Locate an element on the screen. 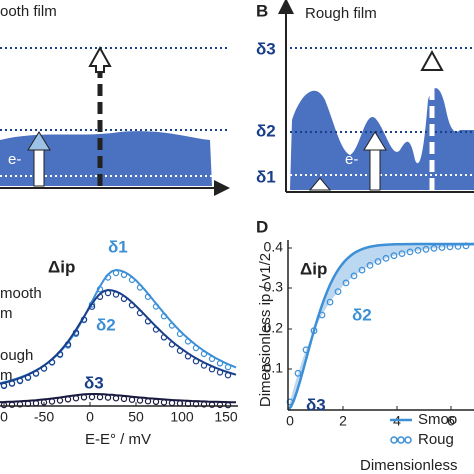 This screenshot has height=474, width=474. y-tick-label: 0.2 is located at coordinates (274, 328).